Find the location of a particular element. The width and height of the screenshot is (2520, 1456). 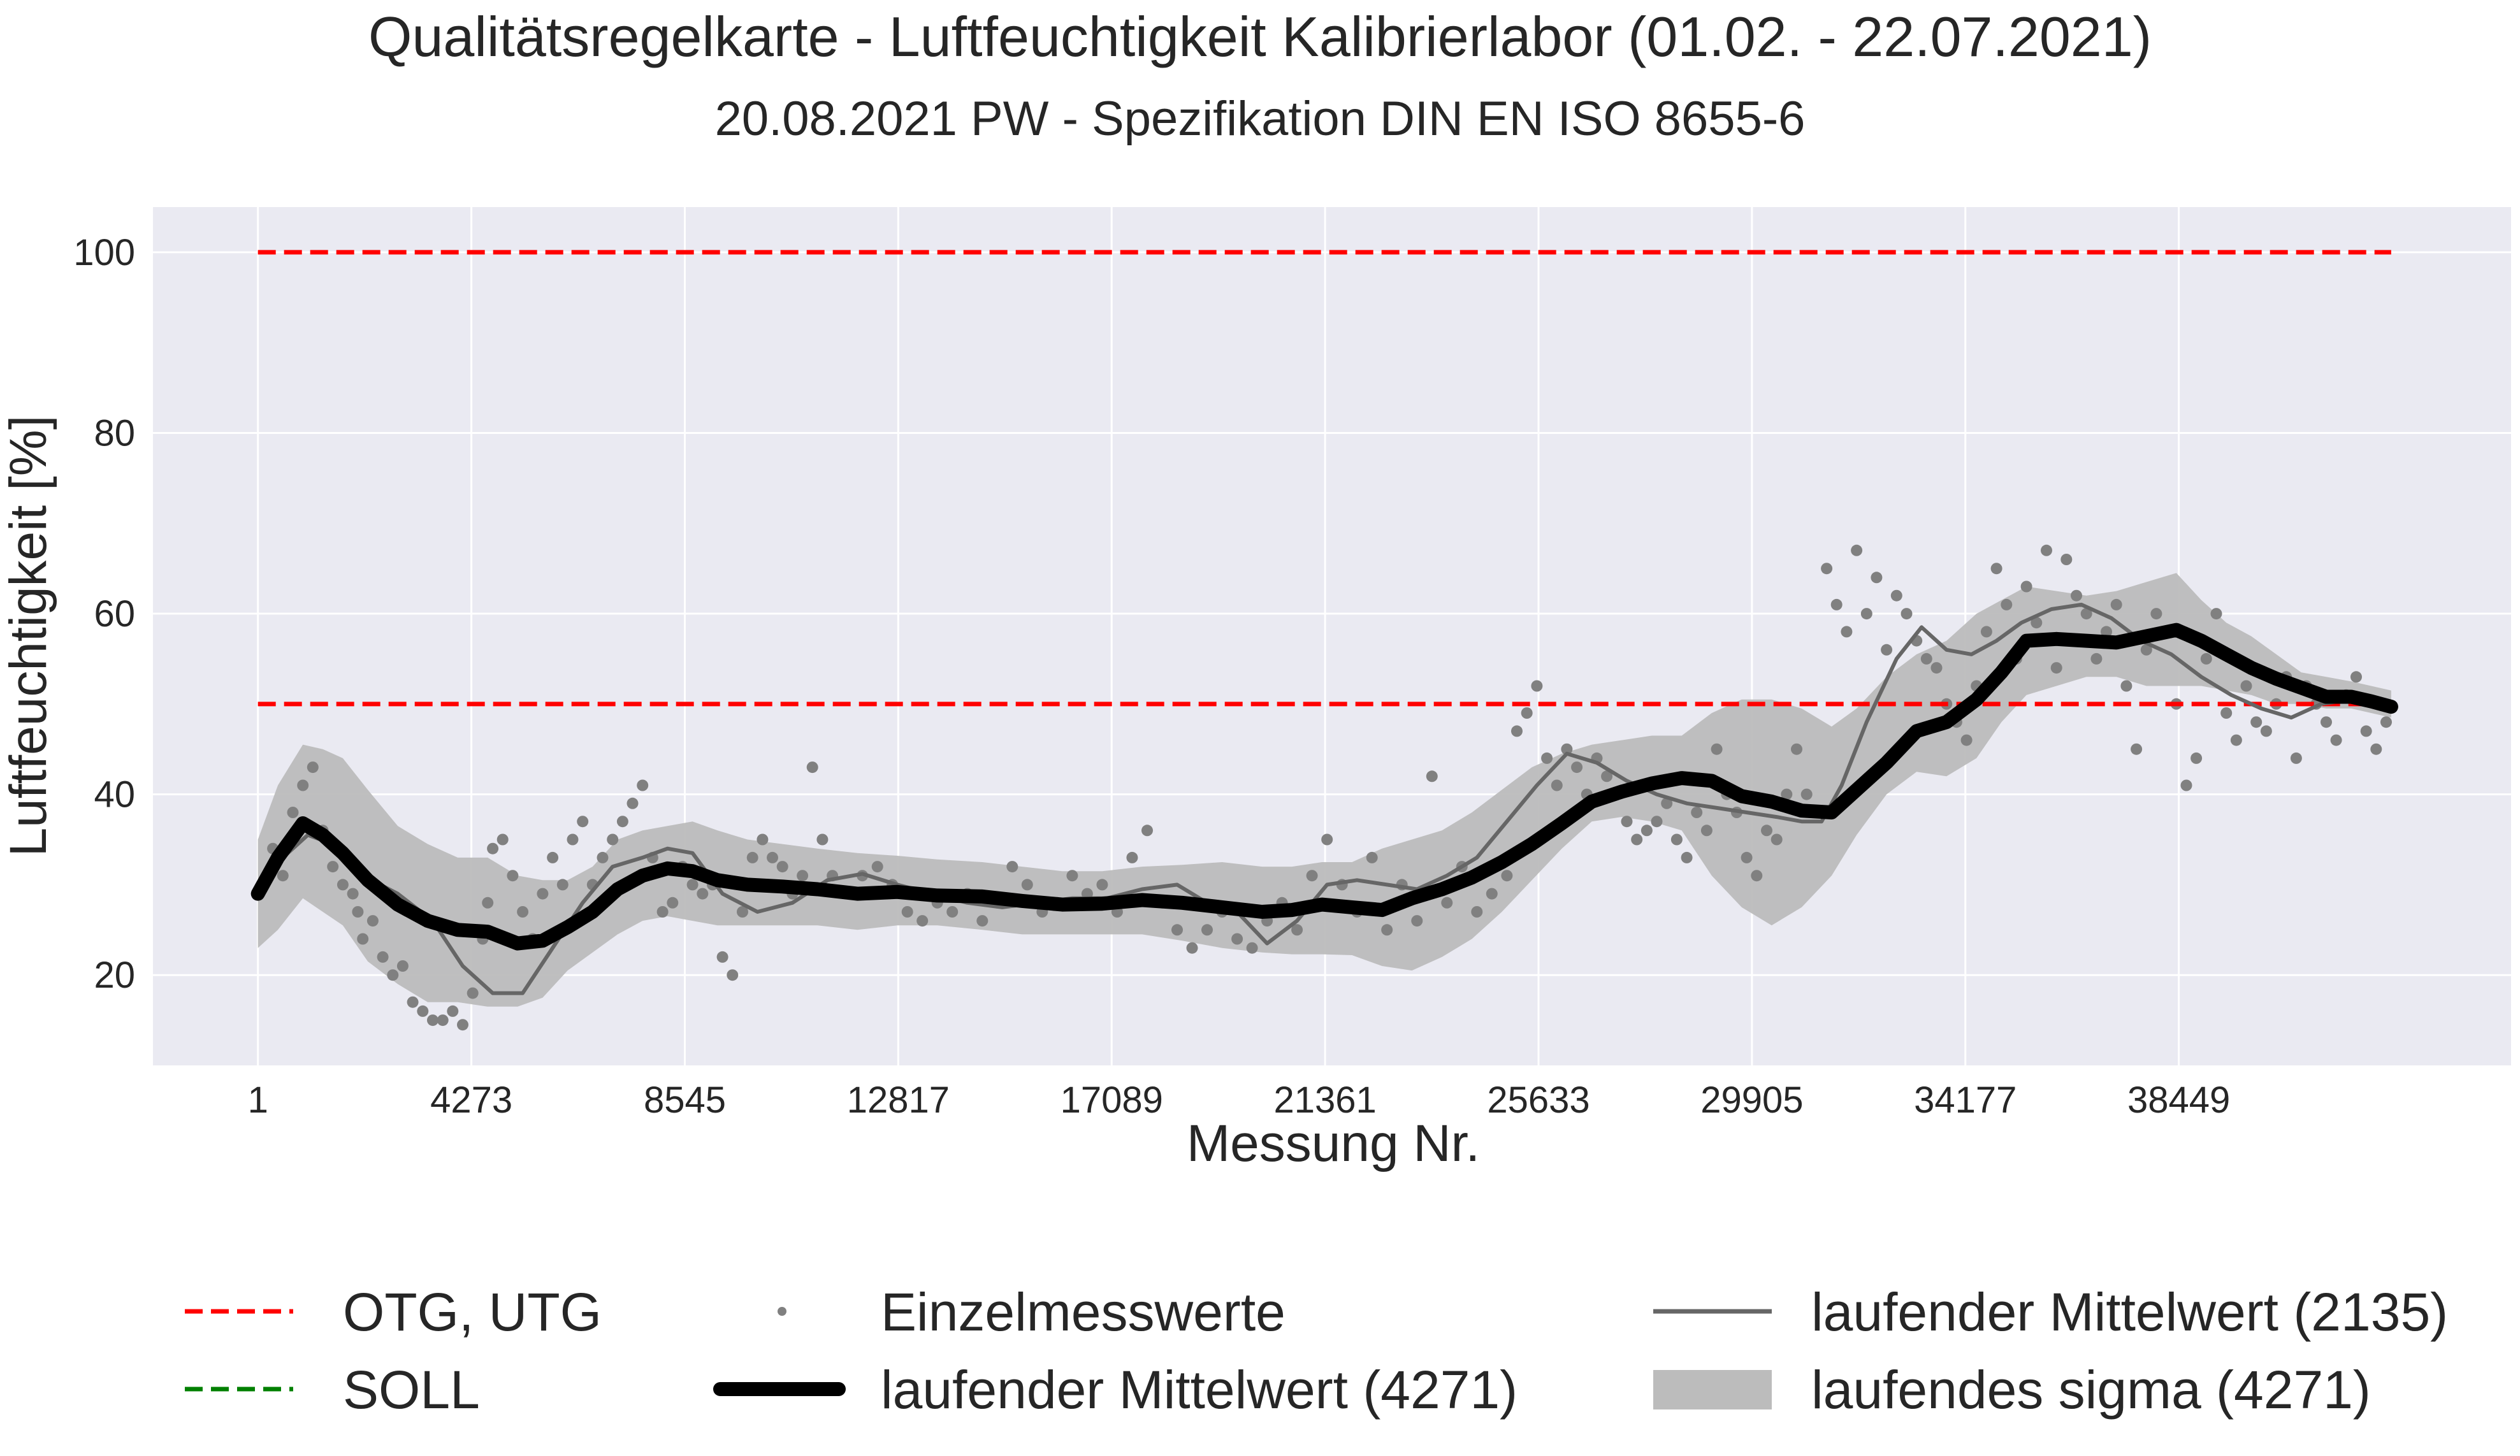

x-tick-label: 17089 is located at coordinates (1112, 1100).